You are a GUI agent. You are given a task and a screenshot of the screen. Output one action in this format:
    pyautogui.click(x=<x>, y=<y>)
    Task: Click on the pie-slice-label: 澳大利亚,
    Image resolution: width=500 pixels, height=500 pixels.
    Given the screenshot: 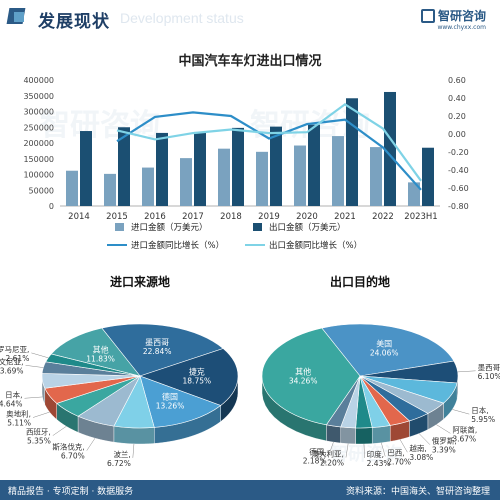 What is the action you would take?
    pyautogui.click(x=328, y=454)
    